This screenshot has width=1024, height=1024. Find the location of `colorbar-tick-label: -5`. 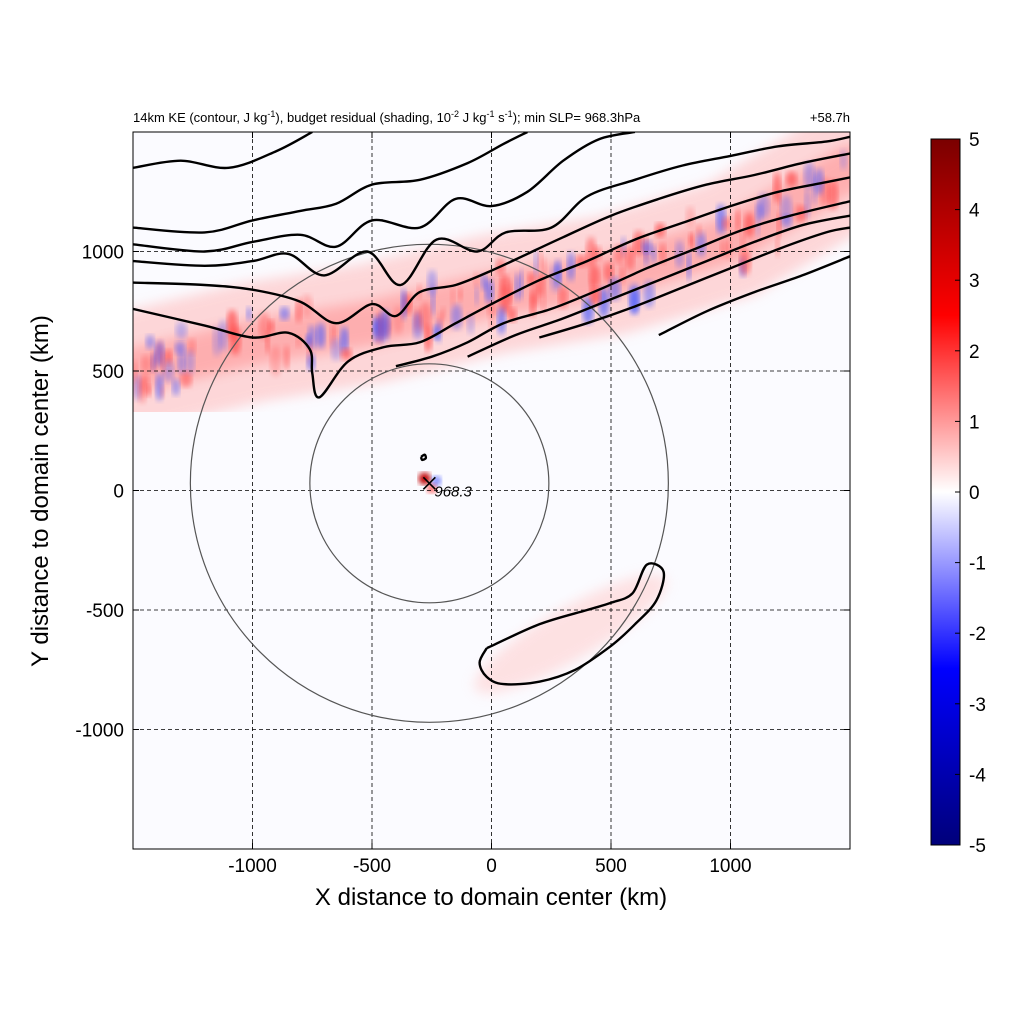

colorbar-tick-label: -5 is located at coordinates (977, 846).